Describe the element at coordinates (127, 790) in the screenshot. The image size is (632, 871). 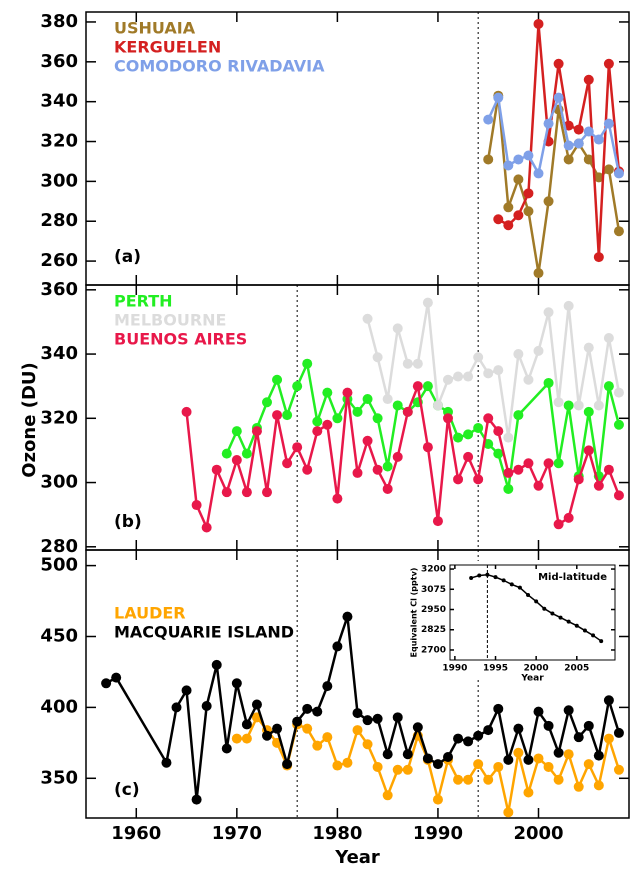
I see `panel-label: (c)` at that location.